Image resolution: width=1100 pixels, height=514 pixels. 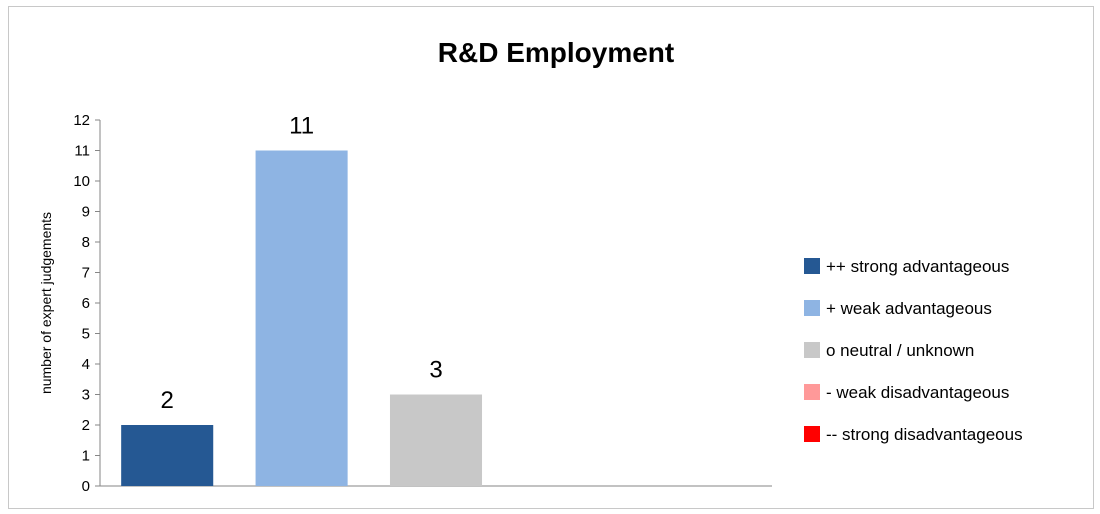 What do you see at coordinates (86, 364) in the screenshot?
I see `y-tick-label: 4` at bounding box center [86, 364].